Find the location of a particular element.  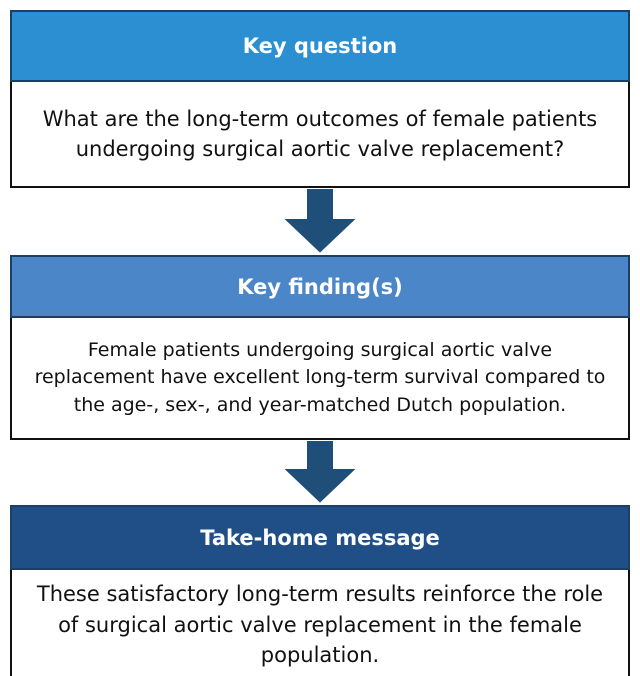

box-header: Take-home message is located at coordinates (320, 537).